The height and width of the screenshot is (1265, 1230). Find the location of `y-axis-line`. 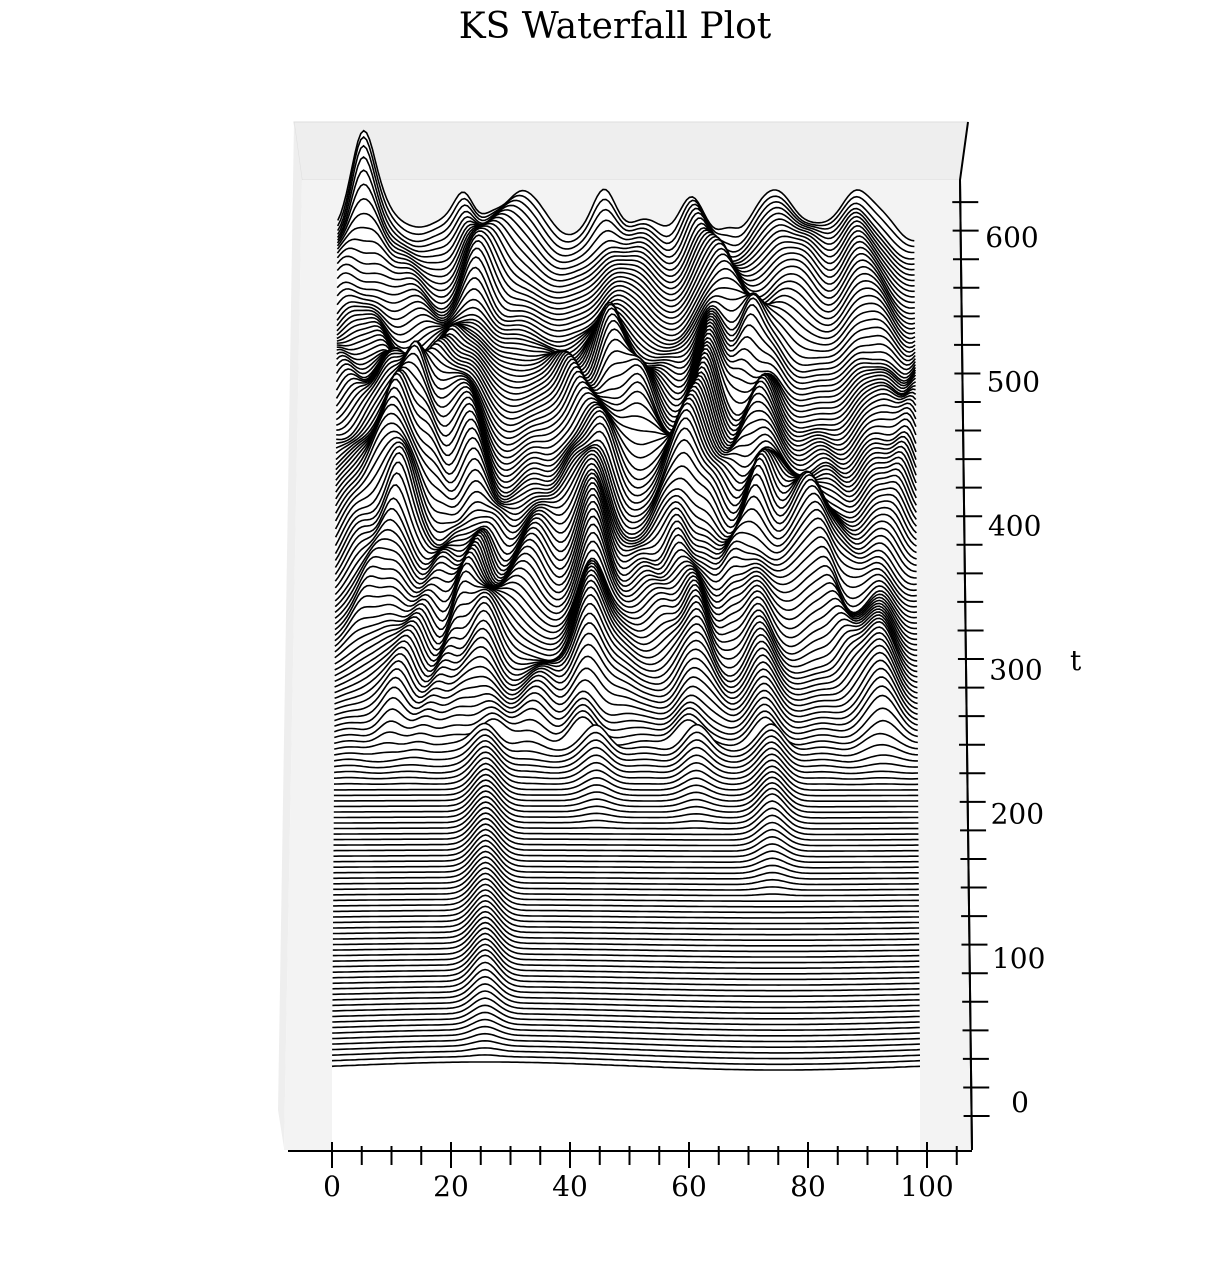

y-axis-line is located at coordinates (966, 665).